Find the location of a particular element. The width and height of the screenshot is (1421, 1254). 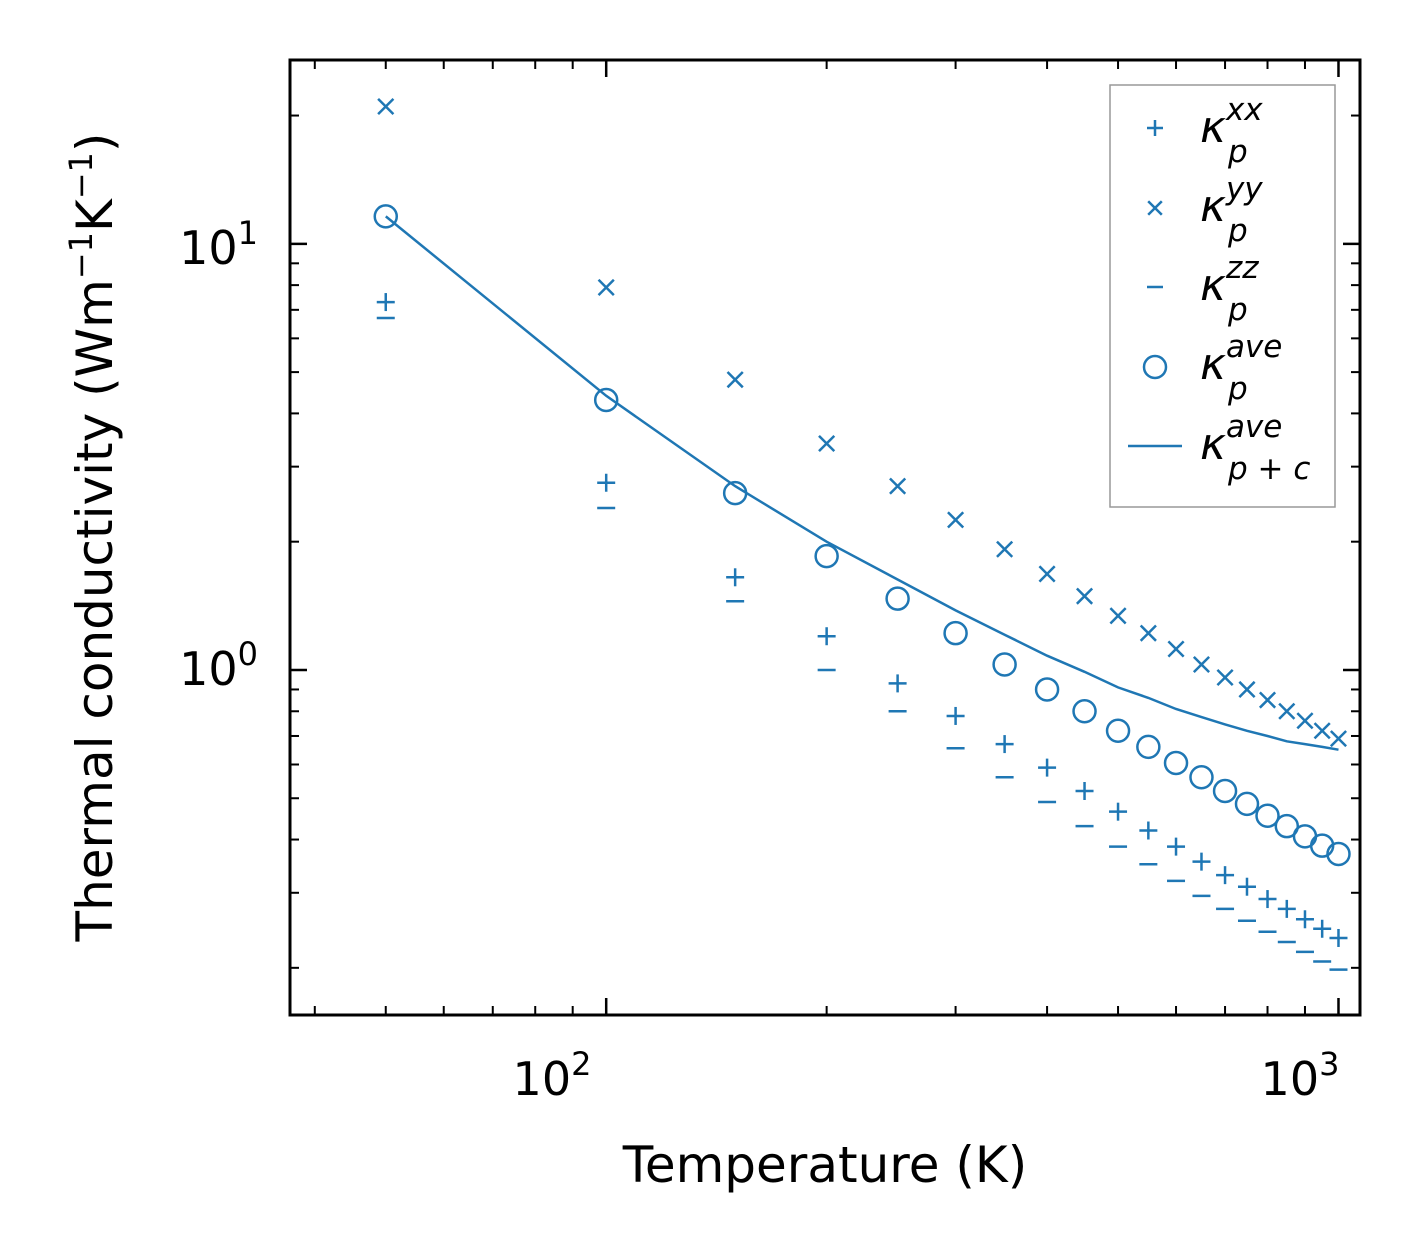

legend-marker-plus is located at coordinates (1155, 128).